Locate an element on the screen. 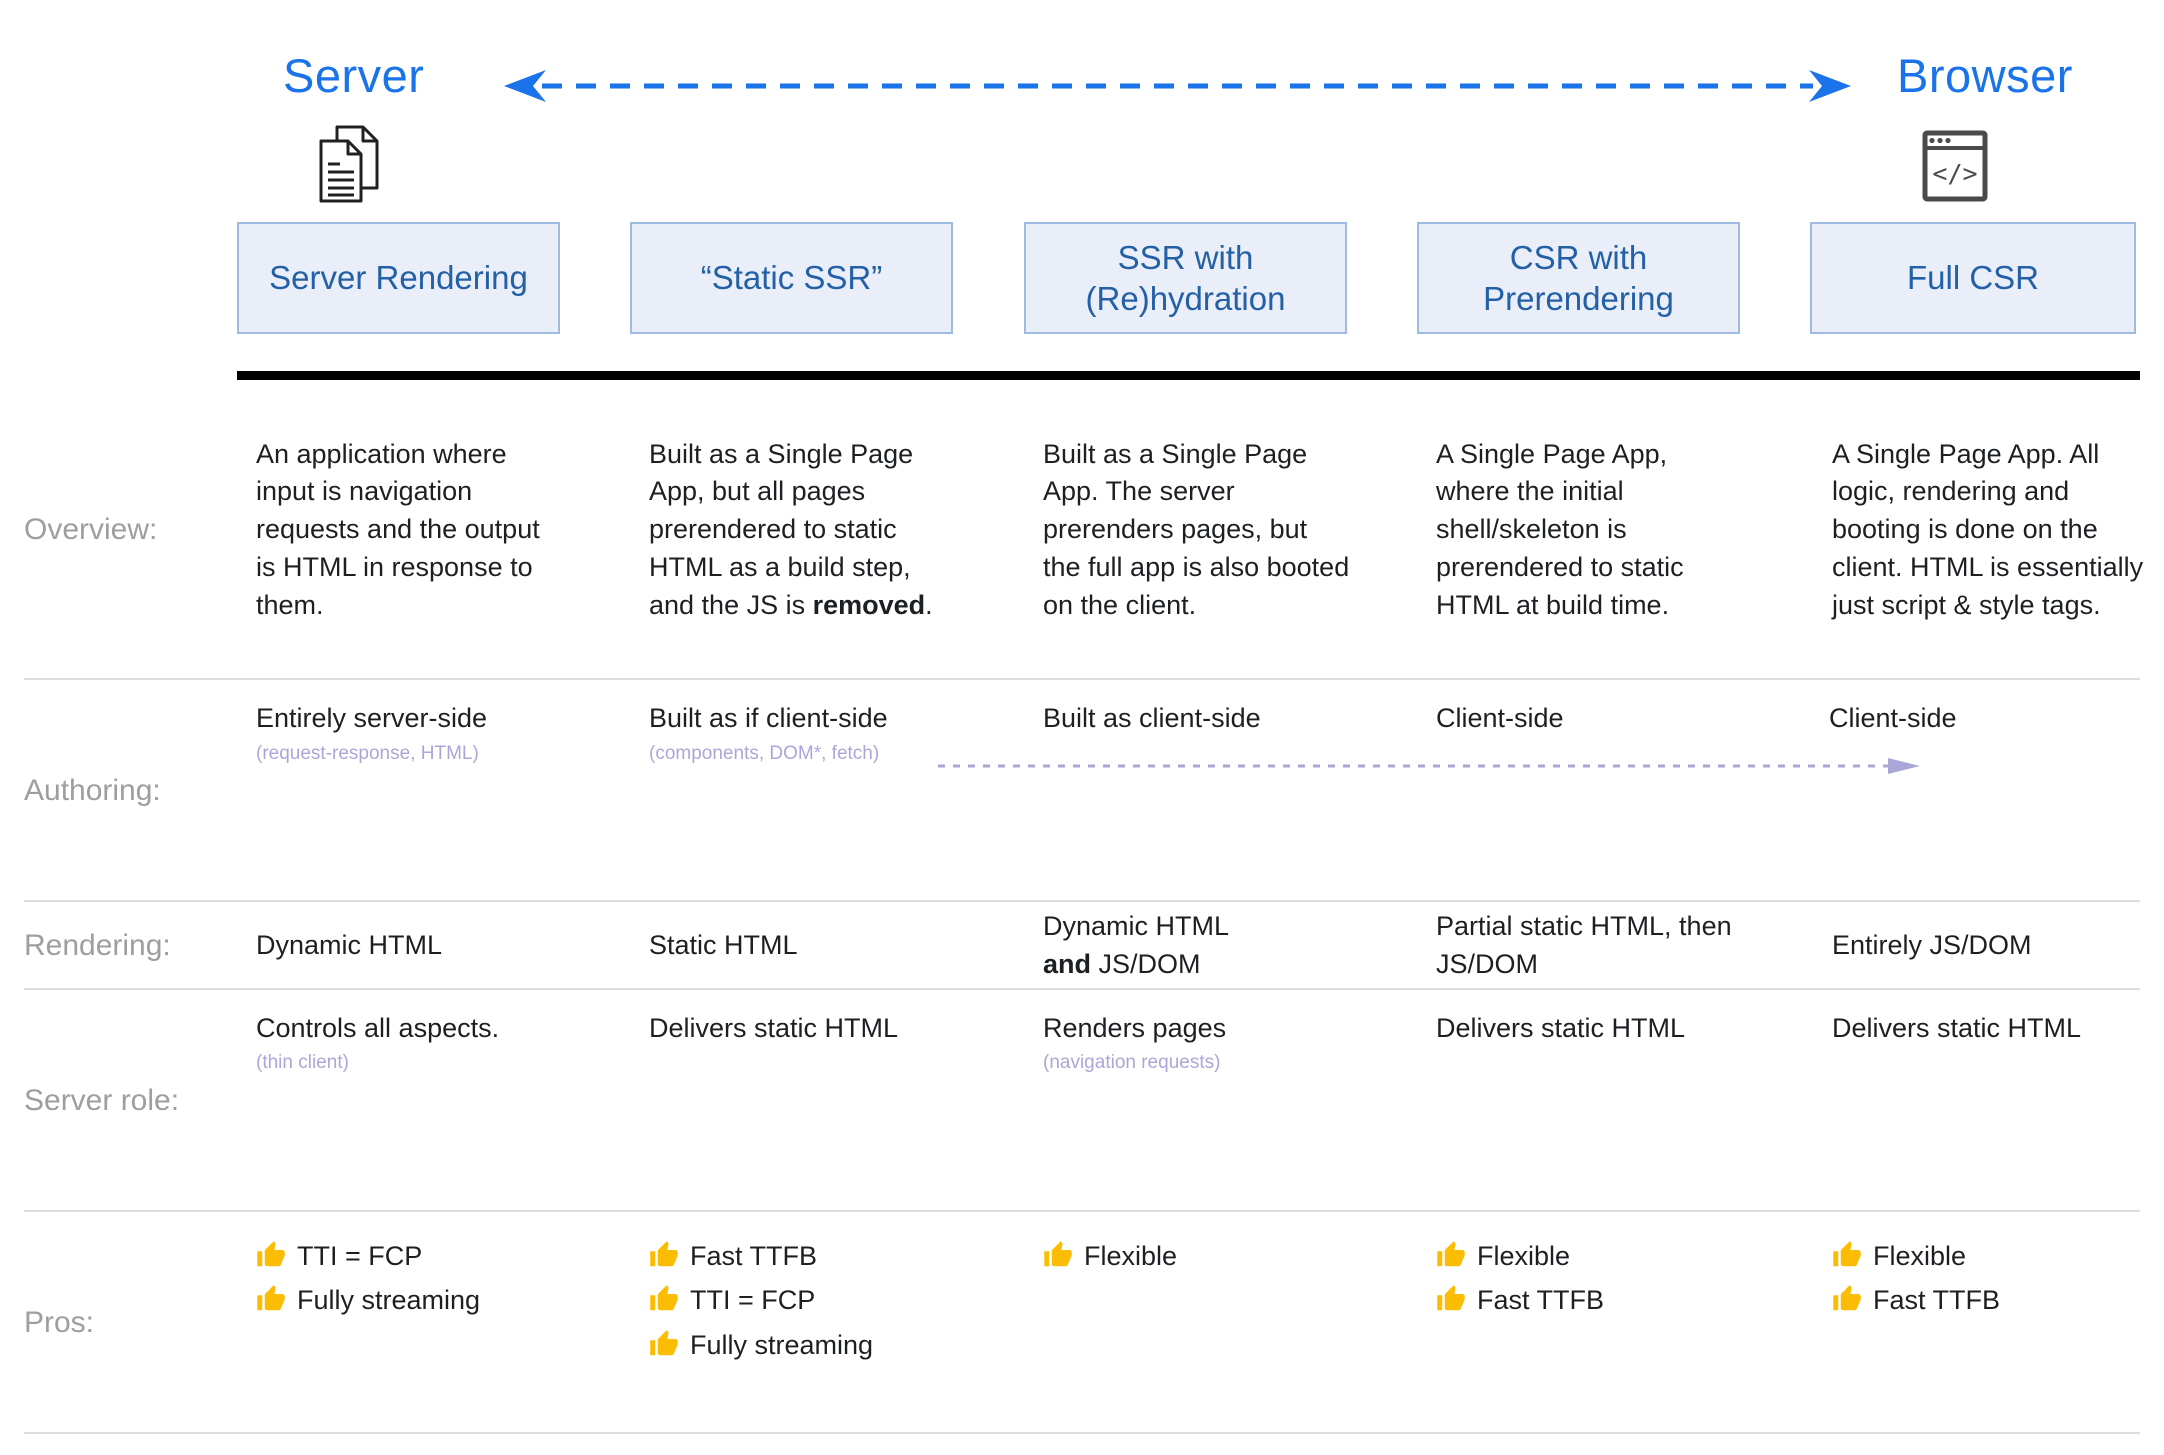 Image resolution: width=2164 pixels, height=1455 pixels. row-label-rendering: Rendering: is located at coordinates (97, 945).